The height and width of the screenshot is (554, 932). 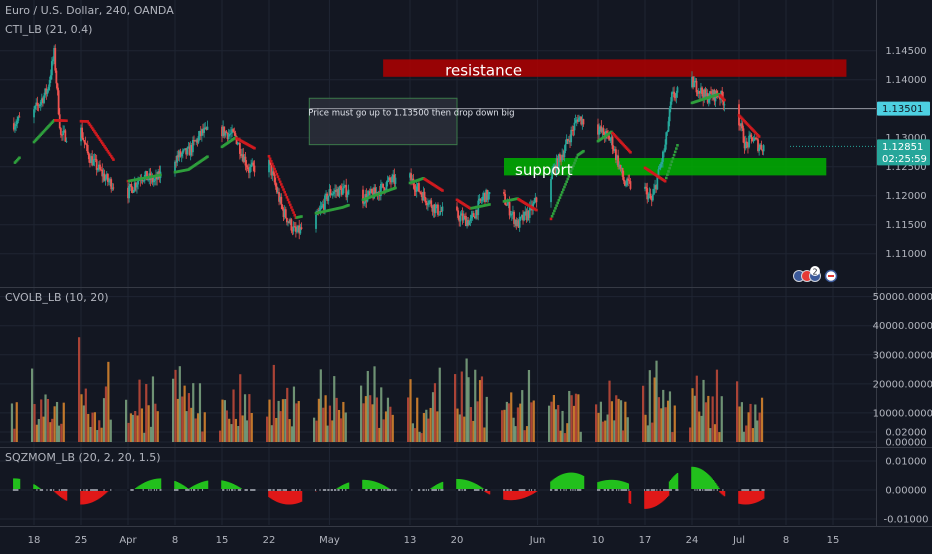 What do you see at coordinates (903, 146) in the screenshot?
I see `last-price-tag-bg` at bounding box center [903, 146].